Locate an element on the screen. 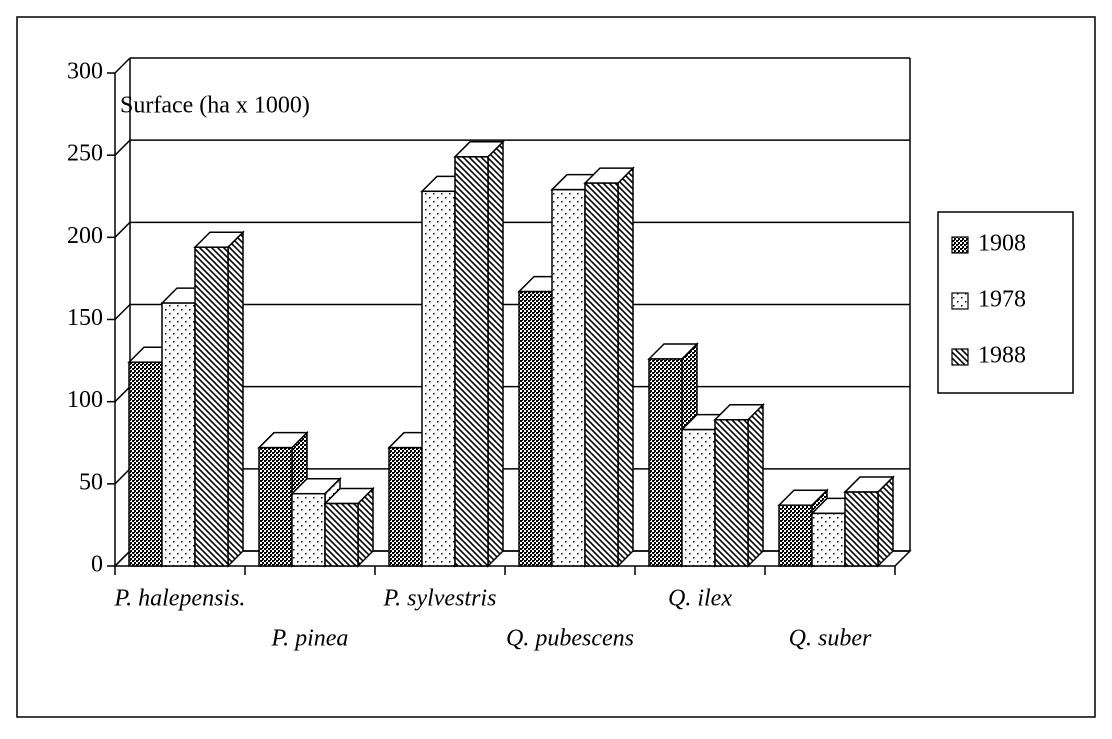 Image resolution: width=1112 pixels, height=739 pixels. x-tick-label: P. sylvestris is located at coordinates (440, 599).